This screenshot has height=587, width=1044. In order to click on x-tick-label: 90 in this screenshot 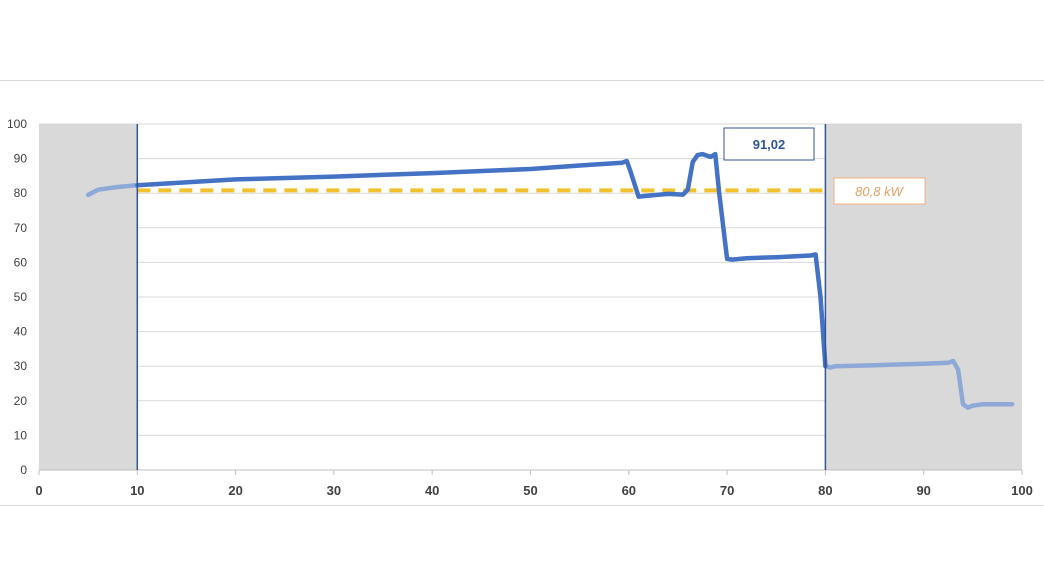, I will do `click(923, 490)`.